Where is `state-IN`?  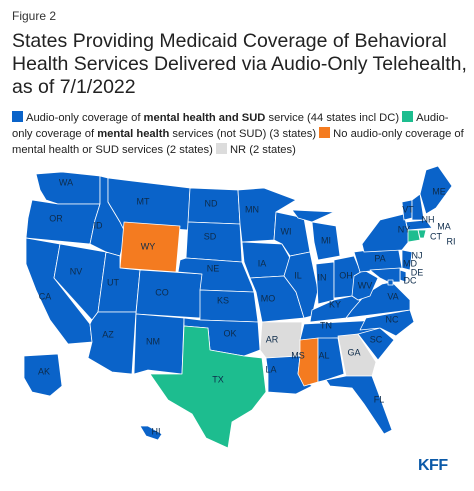
state-IN is located at coordinates (325, 283).